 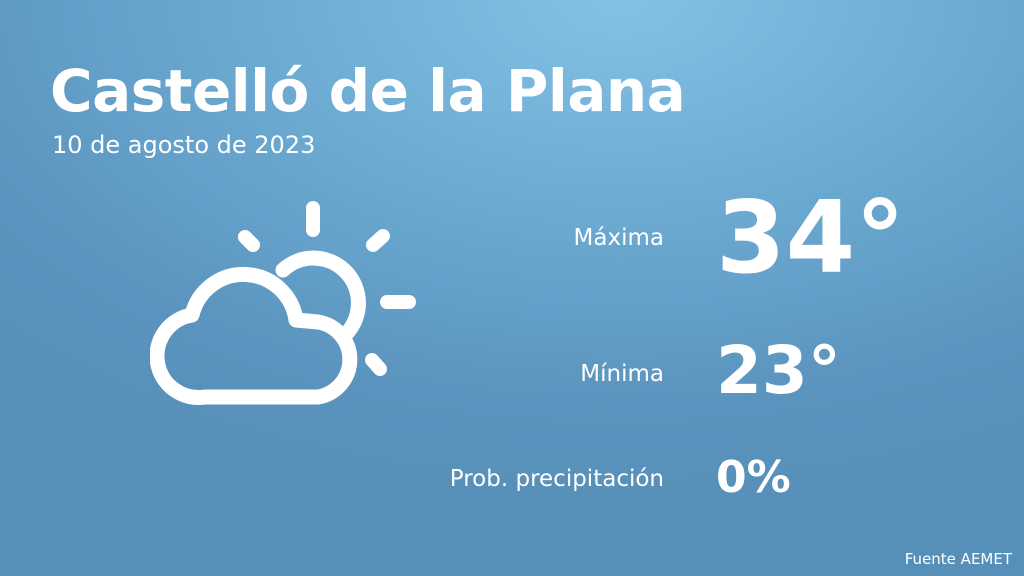 What do you see at coordinates (368, 91) in the screenshot?
I see `location-title: Castelló de la Plana` at bounding box center [368, 91].